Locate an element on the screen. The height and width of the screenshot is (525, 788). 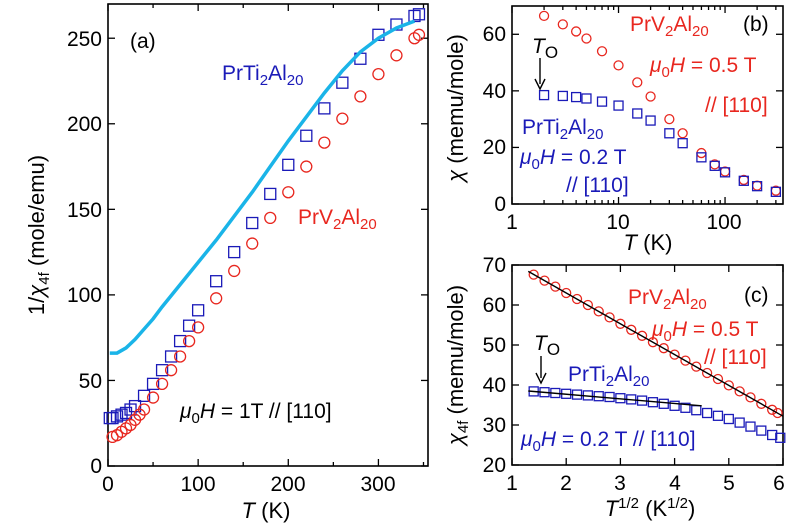
a-xtick-100: 100 is located at coordinates (197, 484).